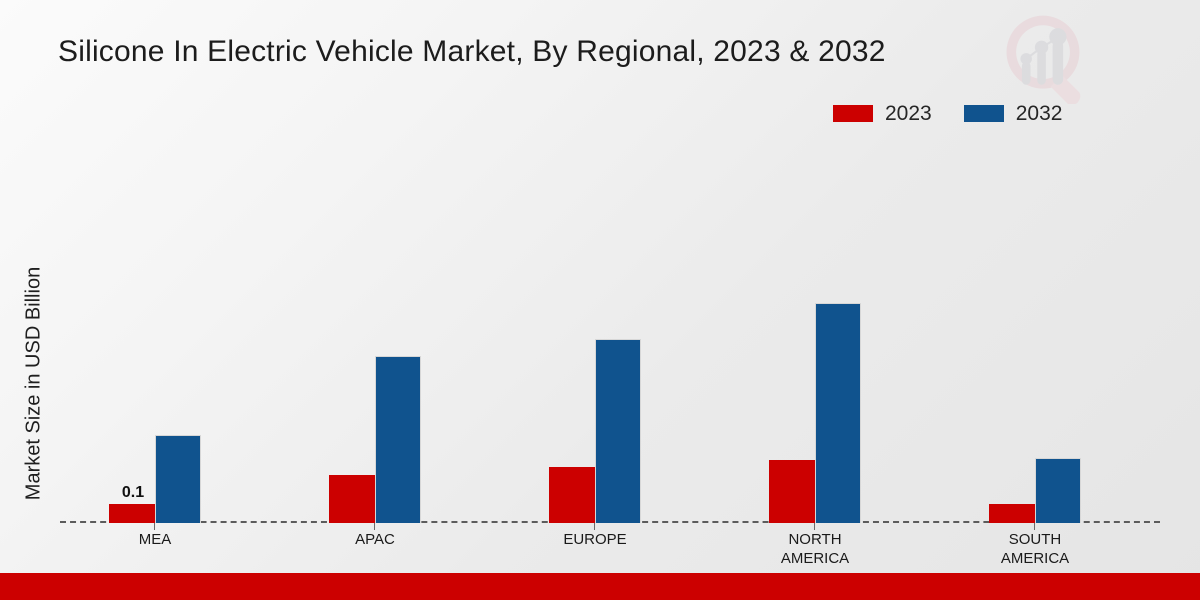 Image resolution: width=1200 pixels, height=600 pixels. What do you see at coordinates (375, 539) in the screenshot?
I see `x-axis-category-label: APAC` at bounding box center [375, 539].